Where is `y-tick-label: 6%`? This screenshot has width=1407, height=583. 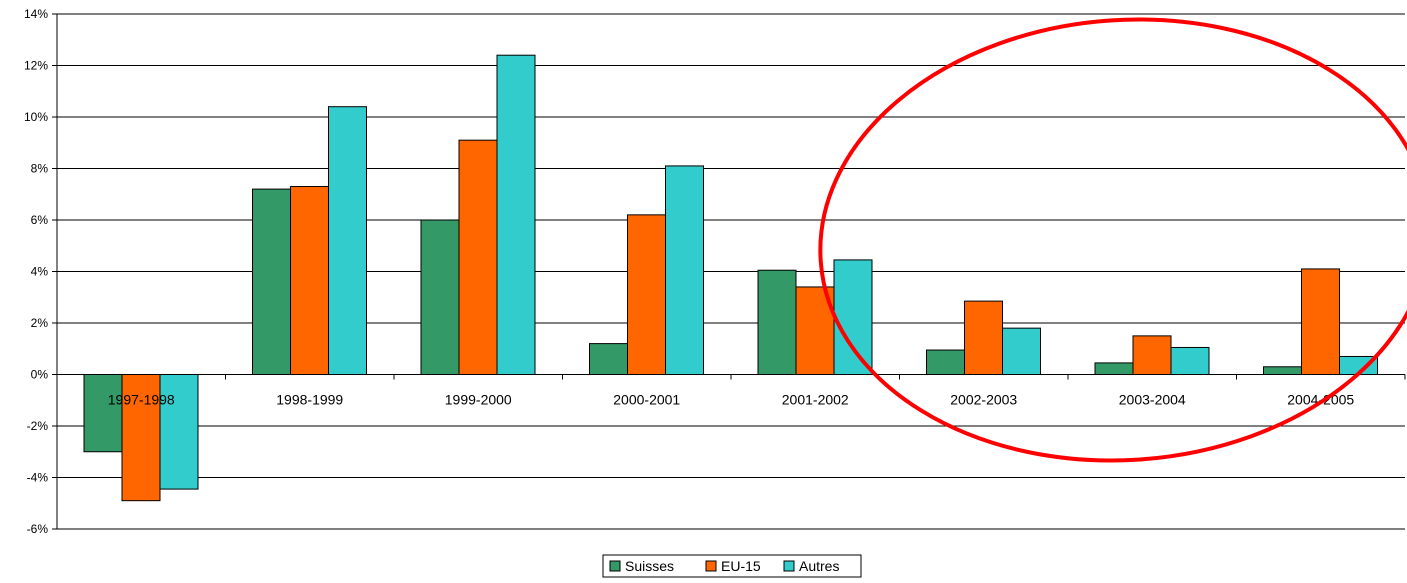 y-tick-label: 6% is located at coordinates (40, 220).